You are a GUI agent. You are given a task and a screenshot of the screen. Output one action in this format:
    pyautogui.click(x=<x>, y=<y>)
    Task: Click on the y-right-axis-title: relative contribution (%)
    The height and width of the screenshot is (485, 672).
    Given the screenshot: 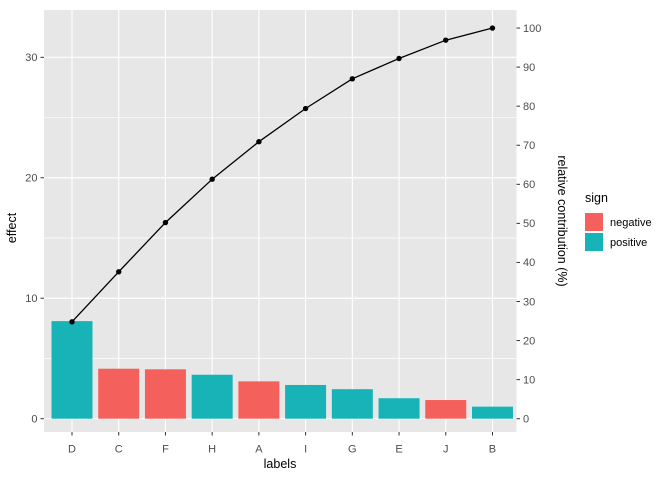 What is the action you would take?
    pyautogui.click(x=562, y=220)
    